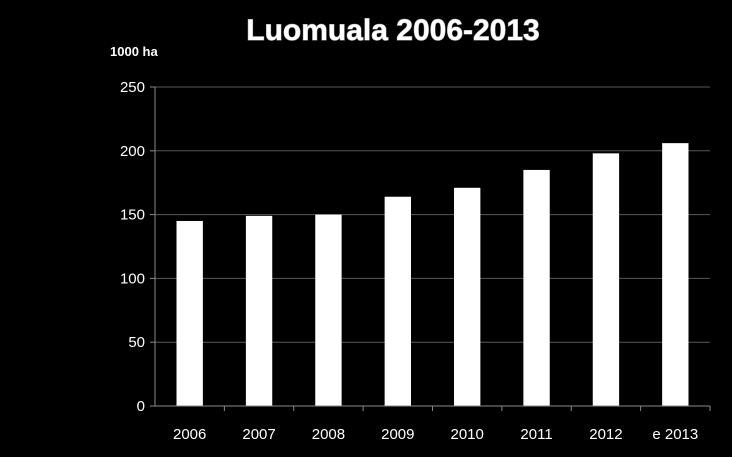 The width and height of the screenshot is (732, 457). I want to click on bar-2011, so click(536, 287).